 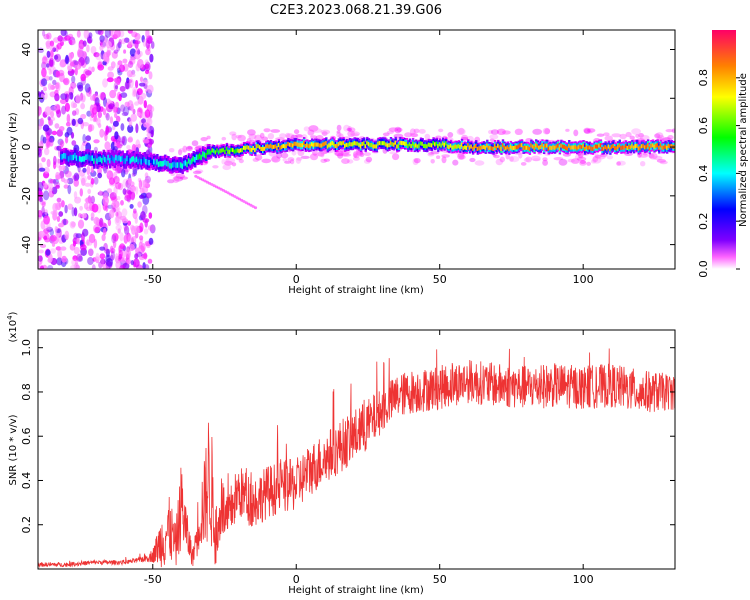 I want to click on colorbar-tick-label: 0.8, so click(x=703, y=78).